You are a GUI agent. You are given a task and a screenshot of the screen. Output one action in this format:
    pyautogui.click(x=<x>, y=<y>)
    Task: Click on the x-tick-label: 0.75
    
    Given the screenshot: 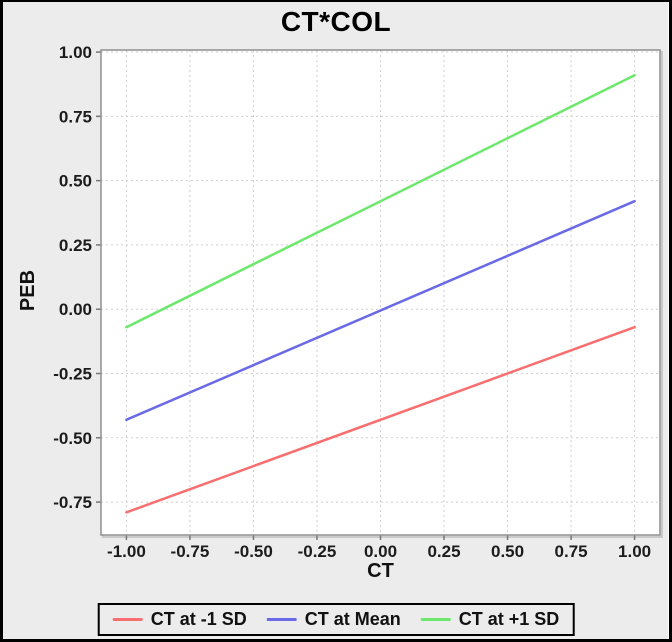 What is the action you would take?
    pyautogui.click(x=571, y=551)
    